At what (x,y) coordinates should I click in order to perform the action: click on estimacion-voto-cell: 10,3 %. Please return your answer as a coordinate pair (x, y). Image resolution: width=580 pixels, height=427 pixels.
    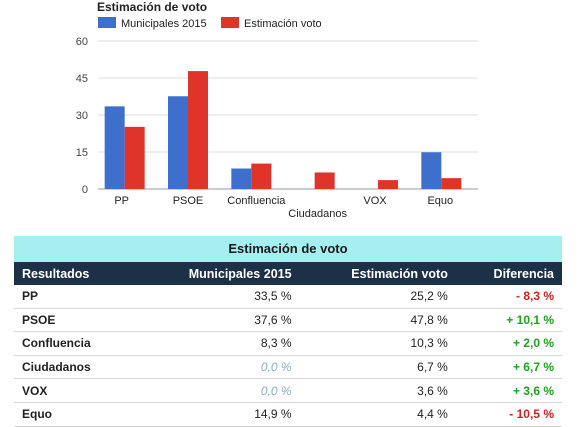
    Looking at the image, I should click on (377, 343).